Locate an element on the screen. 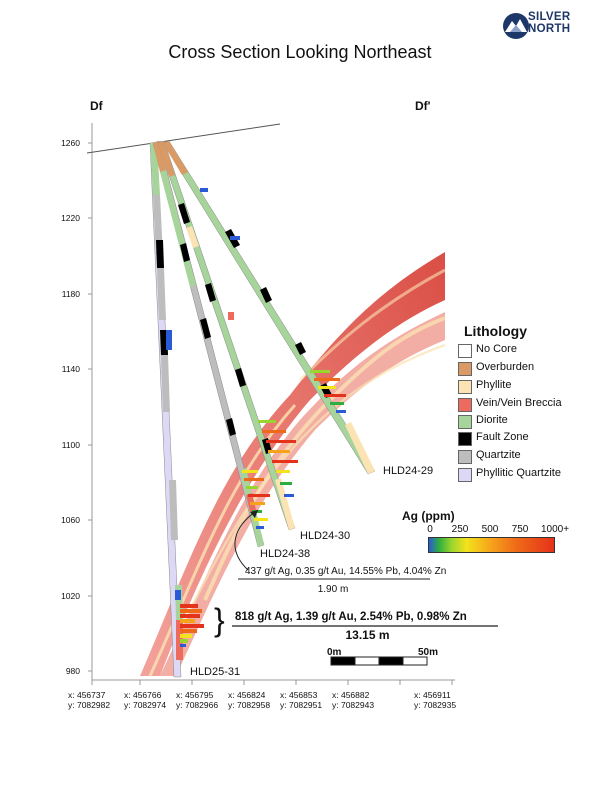 Image resolution: width=600 pixels, height=800 pixels. section-start-label: Df is located at coordinates (96, 106).